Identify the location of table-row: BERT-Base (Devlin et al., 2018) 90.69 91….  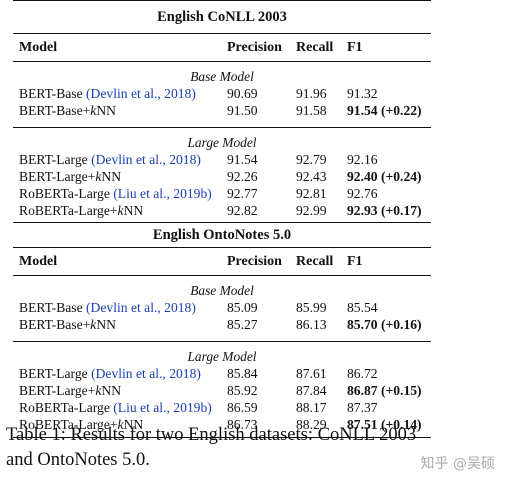
(222, 93).